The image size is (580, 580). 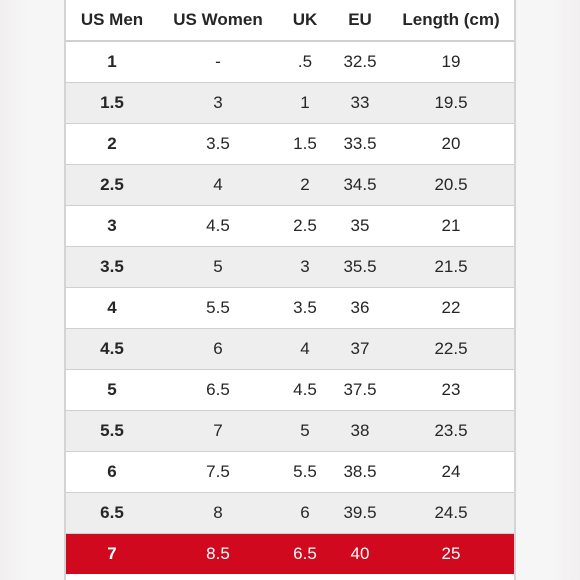 I want to click on cell-us-women: 4.5, so click(x=218, y=226).